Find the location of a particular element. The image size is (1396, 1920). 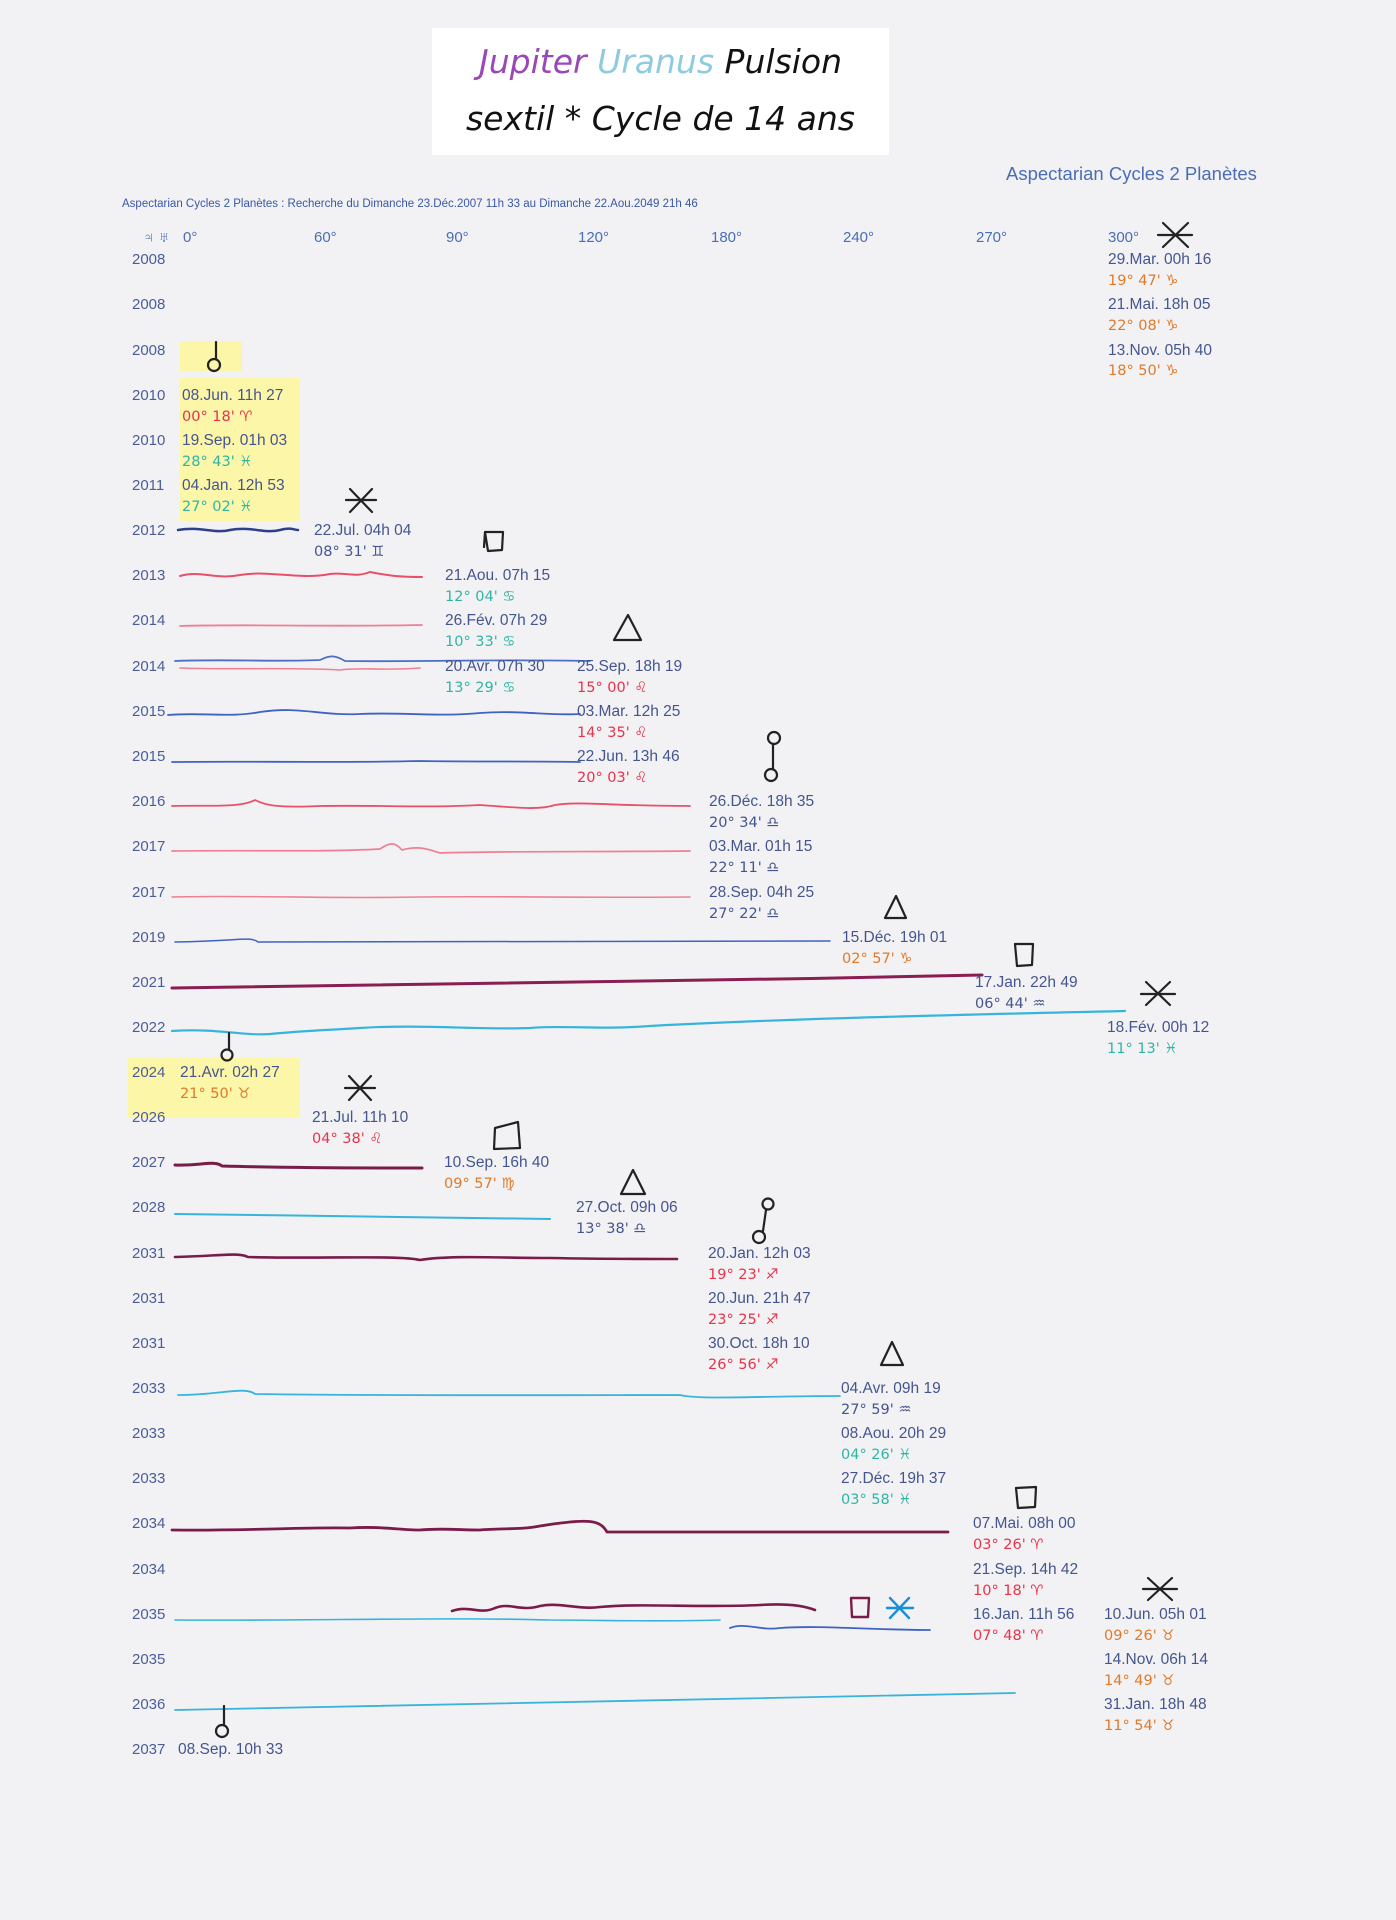

event-degree: 27° 59' ♒ is located at coordinates (876, 1410).